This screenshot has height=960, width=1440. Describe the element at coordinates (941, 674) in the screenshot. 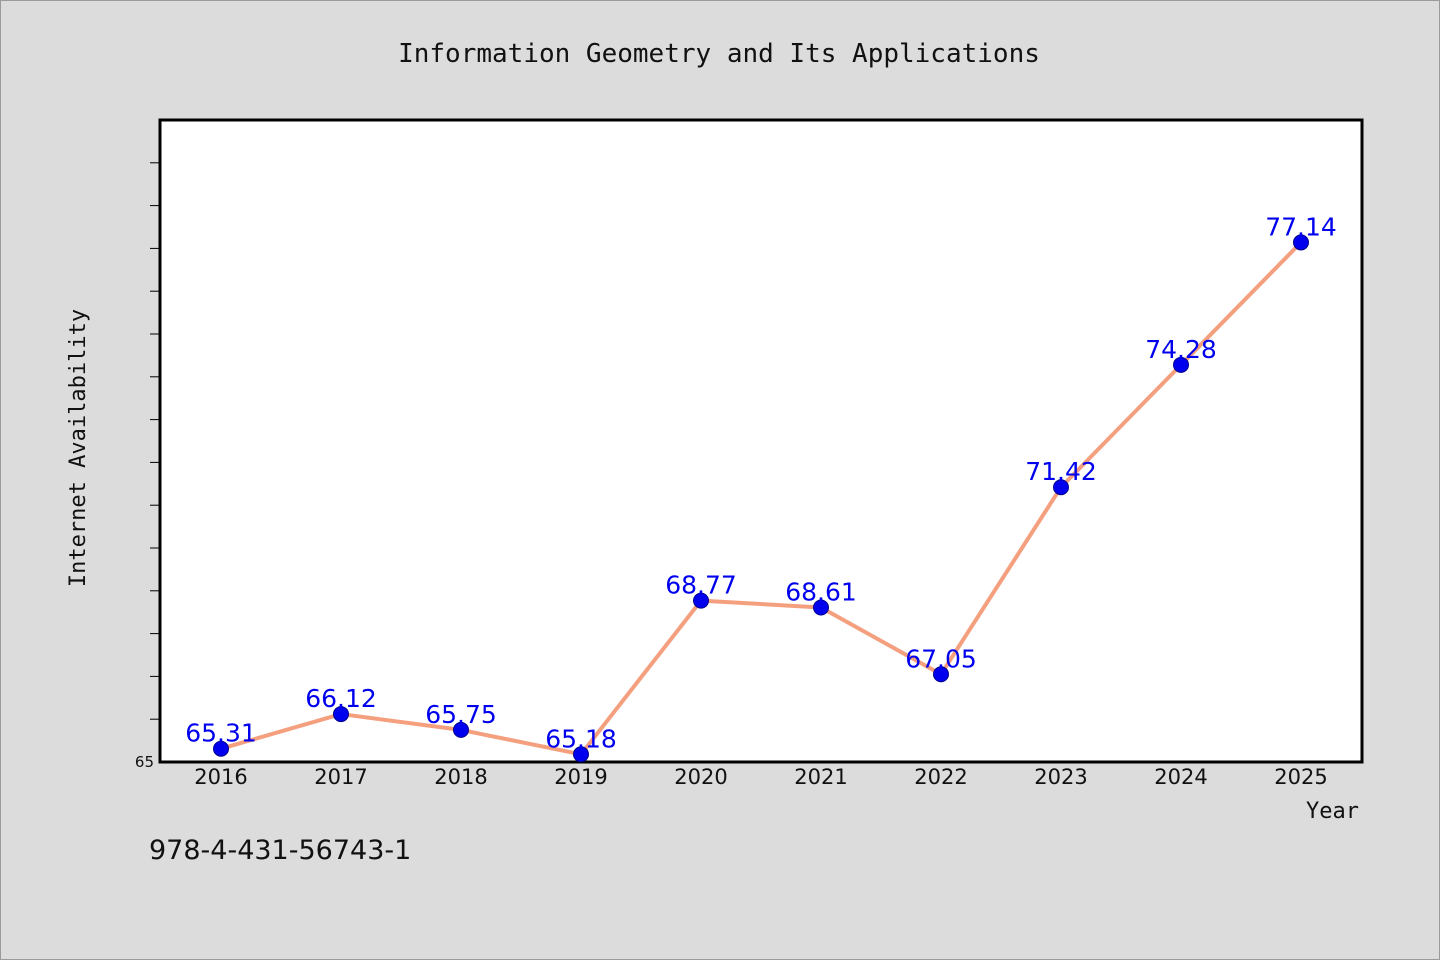

I see `data-point-2022` at that location.